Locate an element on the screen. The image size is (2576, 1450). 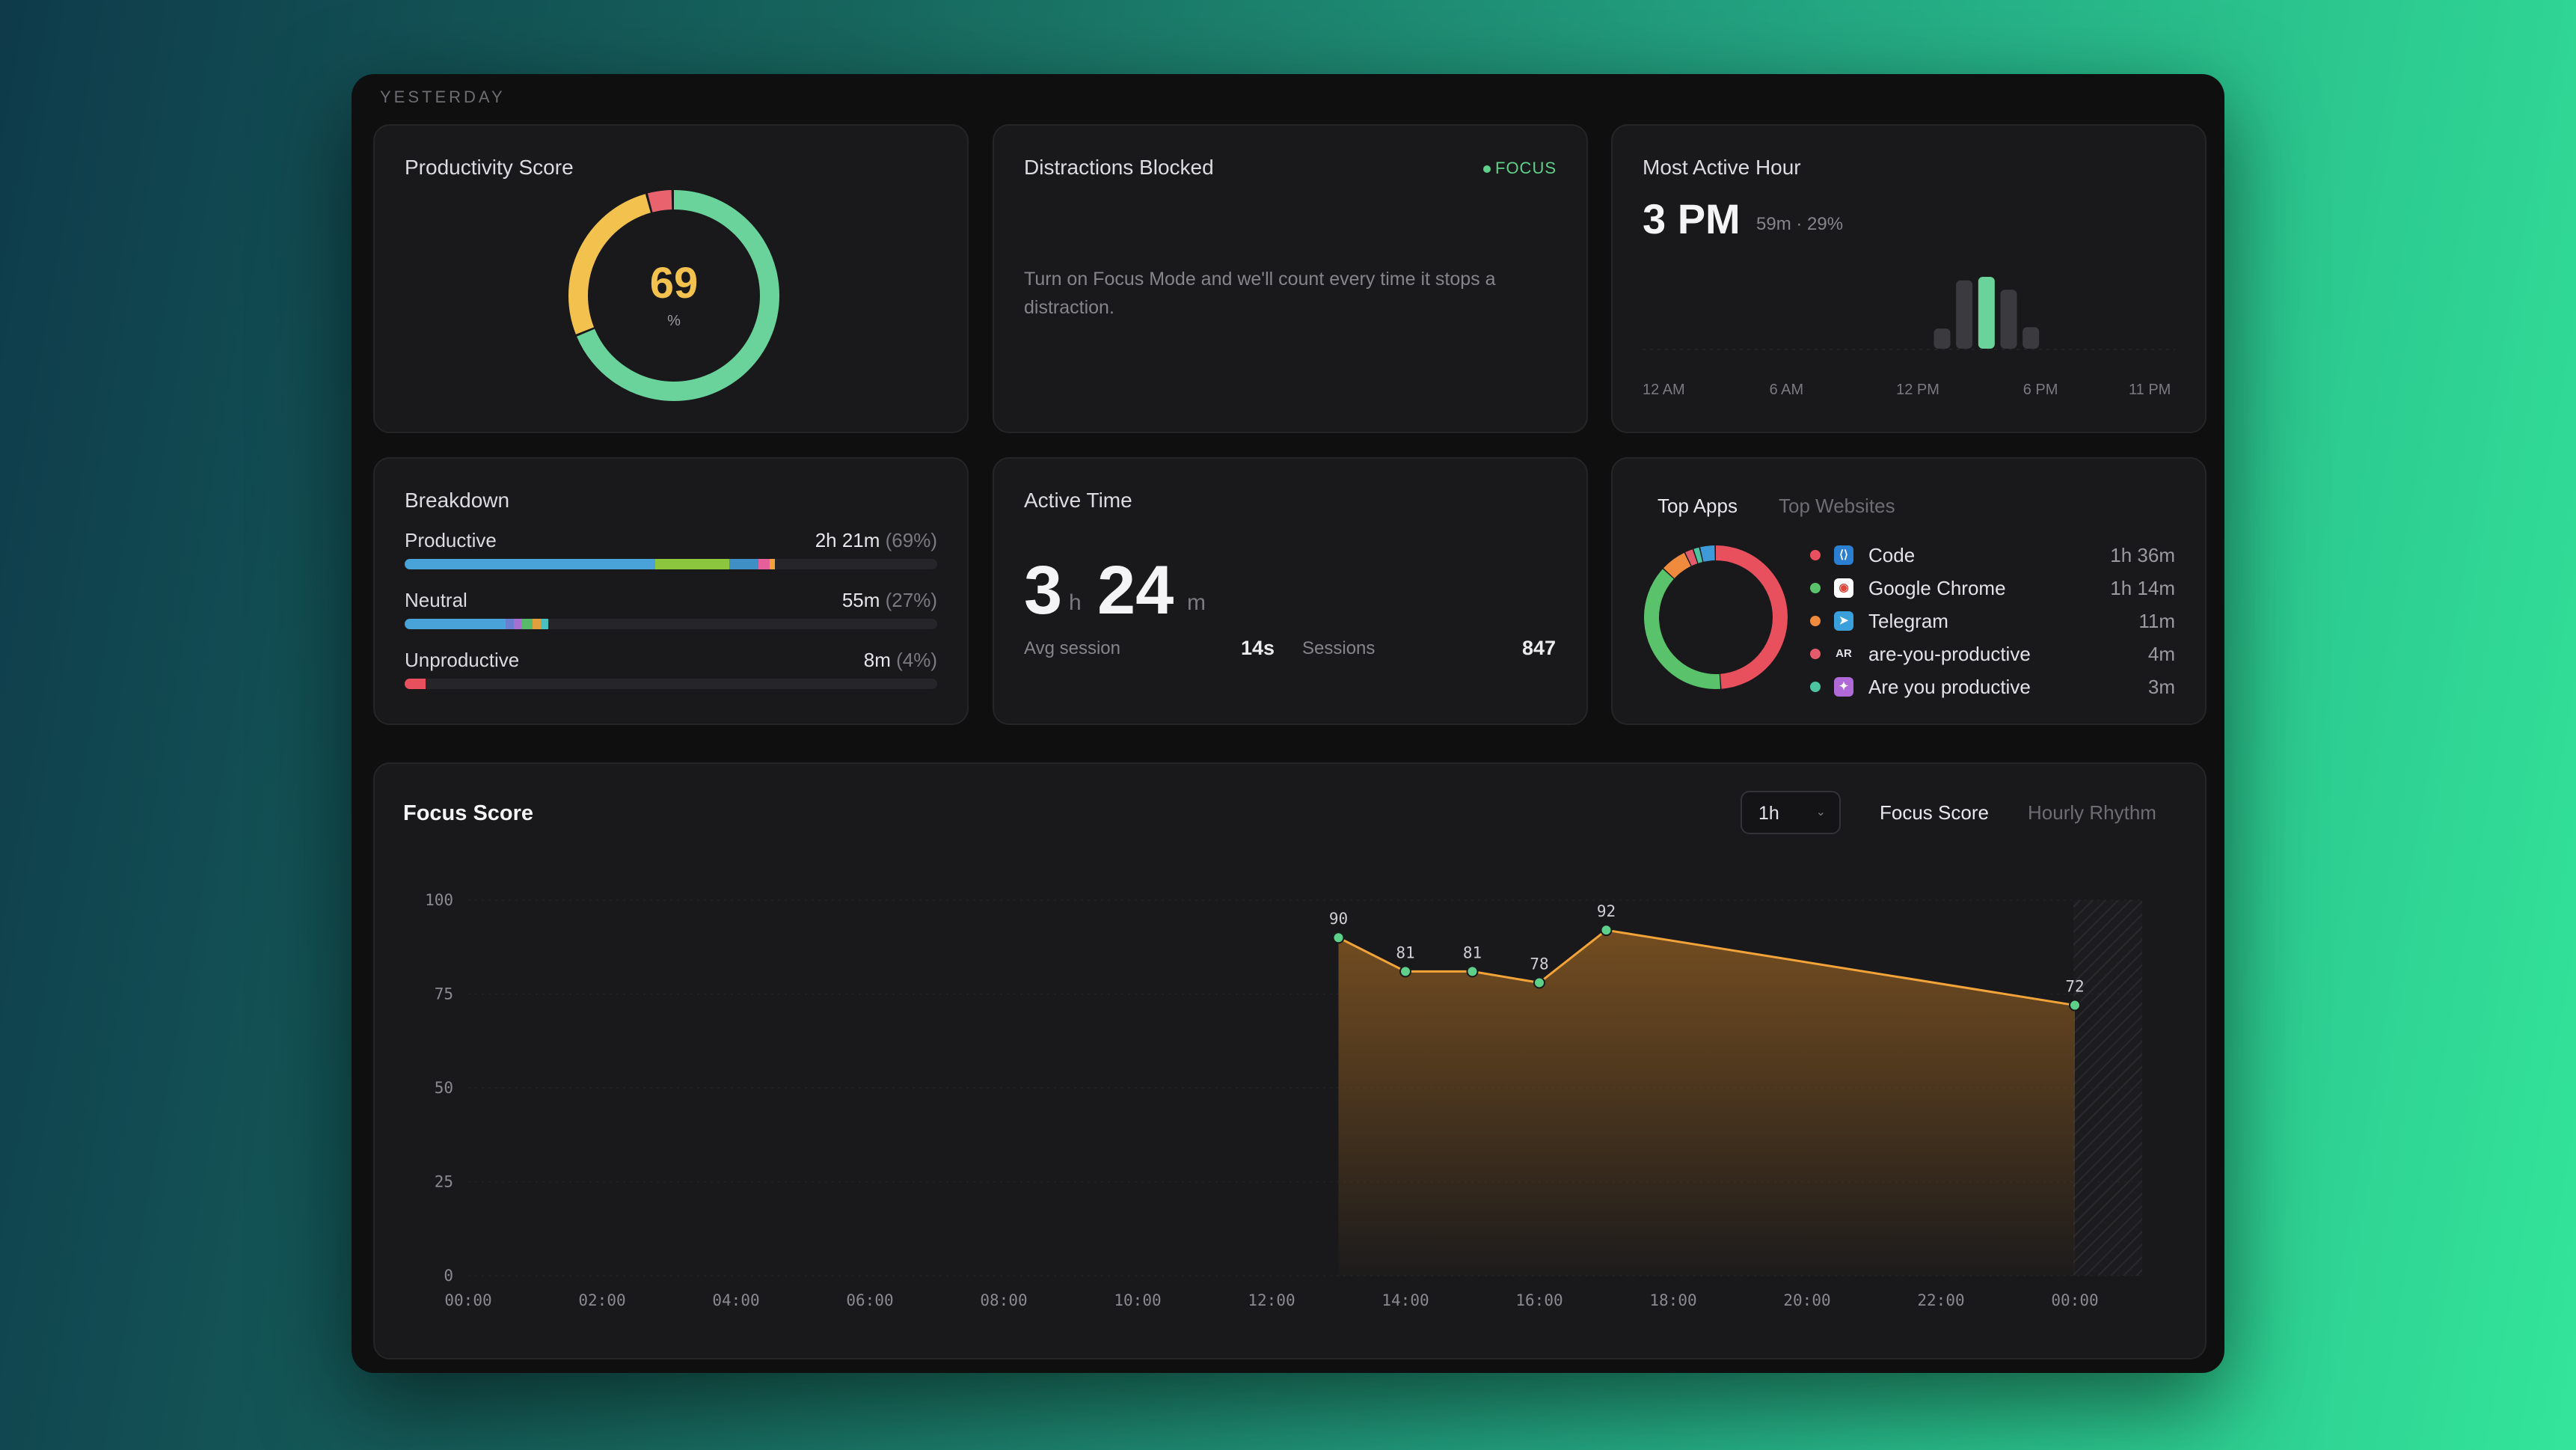
productivity-segment-neutral is located at coordinates (673, 295).